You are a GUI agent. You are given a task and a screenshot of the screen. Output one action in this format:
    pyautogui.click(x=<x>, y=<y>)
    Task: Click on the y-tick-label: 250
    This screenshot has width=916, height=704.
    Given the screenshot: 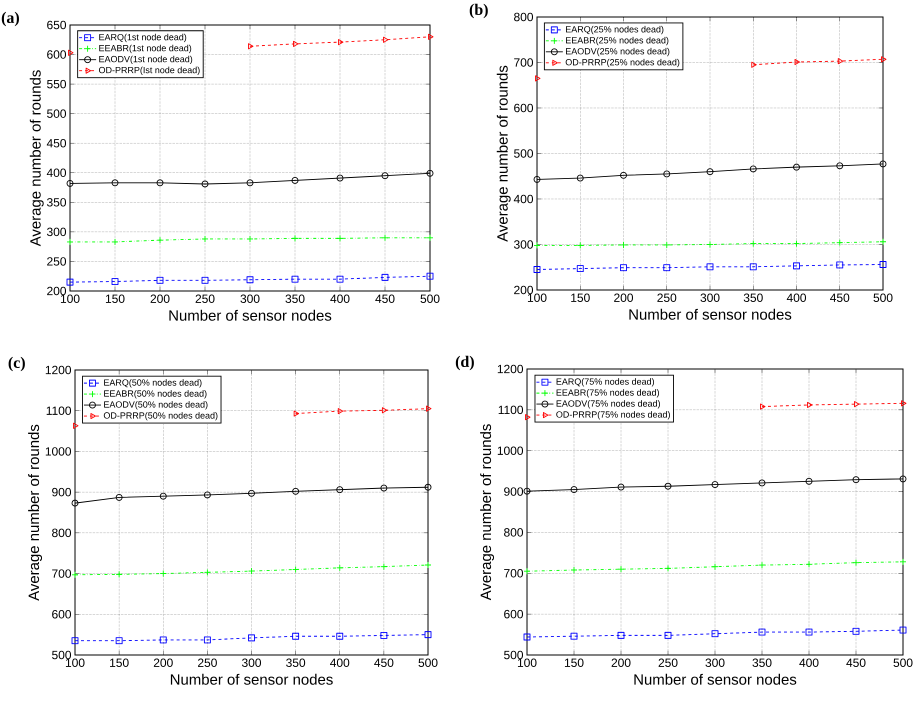 What is the action you would take?
    pyautogui.click(x=56, y=261)
    